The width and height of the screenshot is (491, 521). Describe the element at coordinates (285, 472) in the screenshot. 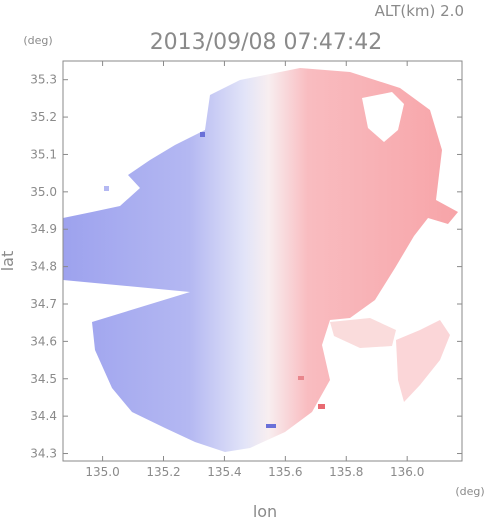

I see `x-tick-label: 135.6` at that location.